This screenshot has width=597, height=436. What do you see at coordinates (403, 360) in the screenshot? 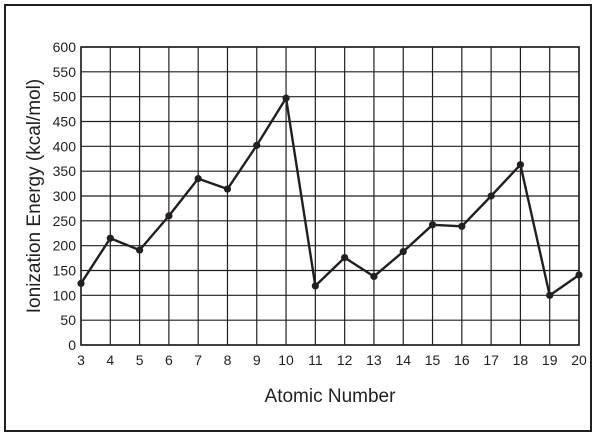
I see `x-tick-label: 14` at bounding box center [403, 360].